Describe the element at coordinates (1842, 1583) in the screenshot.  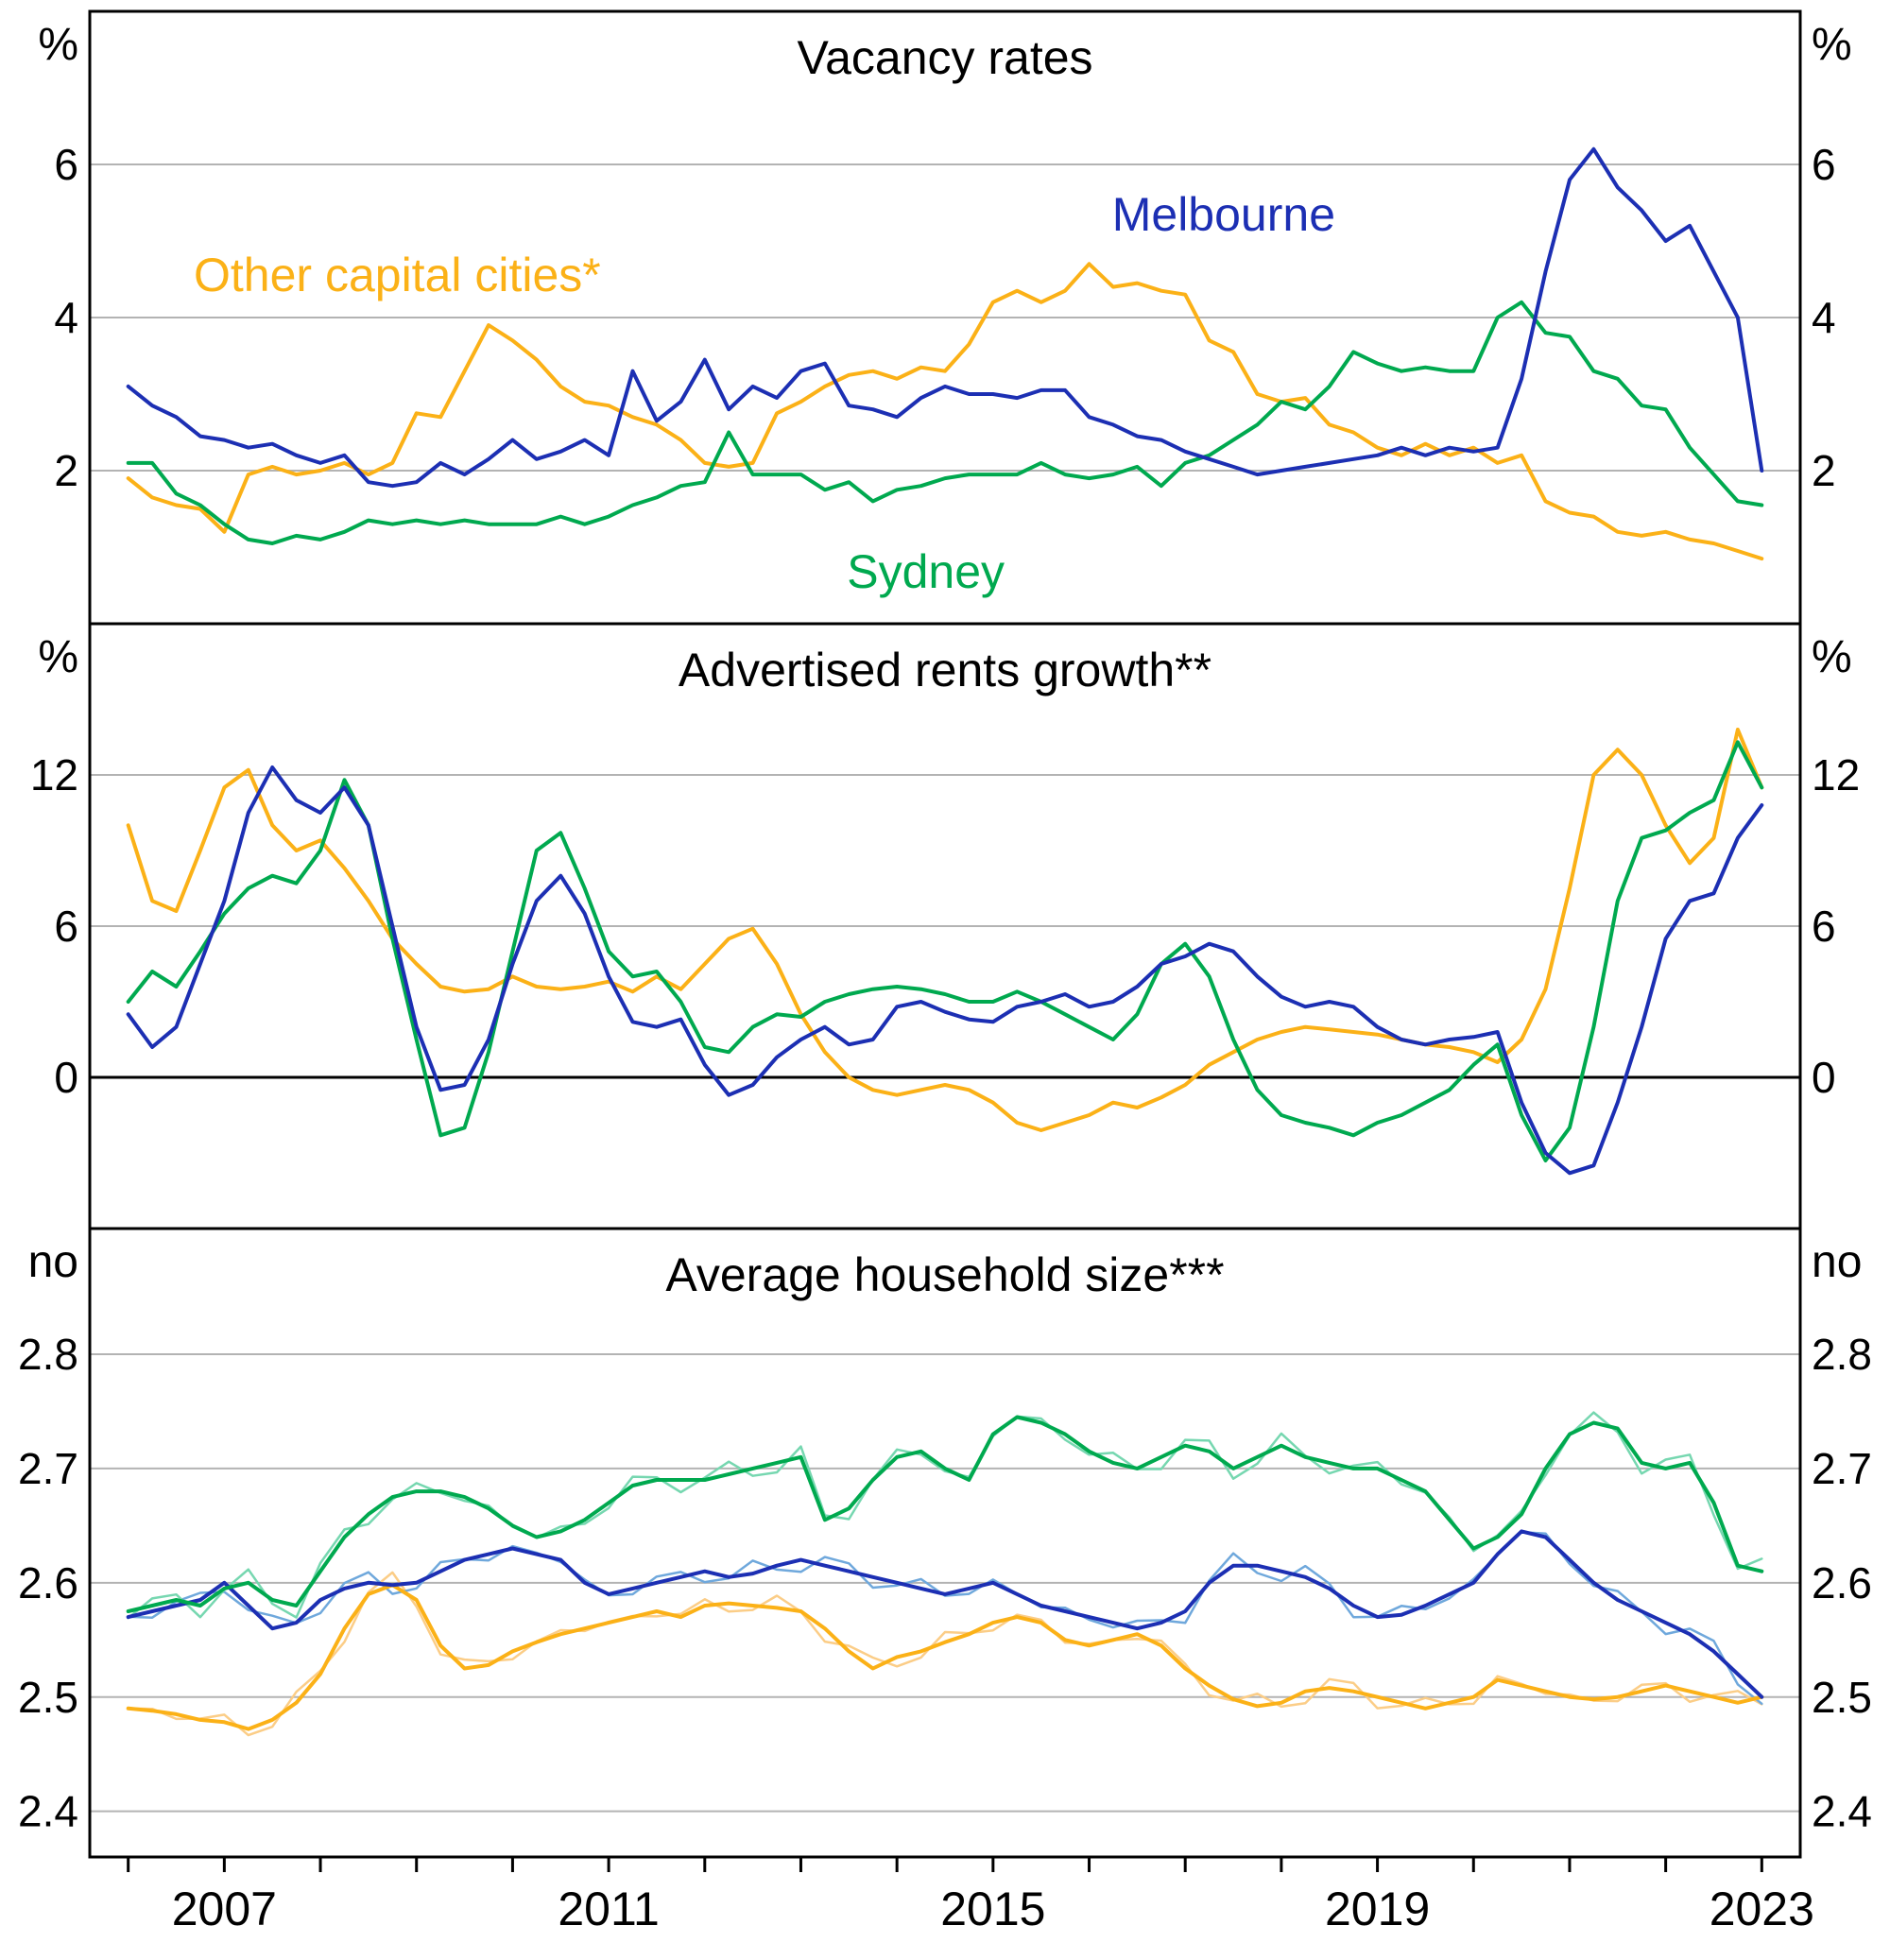
I see `y-tick-right: 2.6` at that location.